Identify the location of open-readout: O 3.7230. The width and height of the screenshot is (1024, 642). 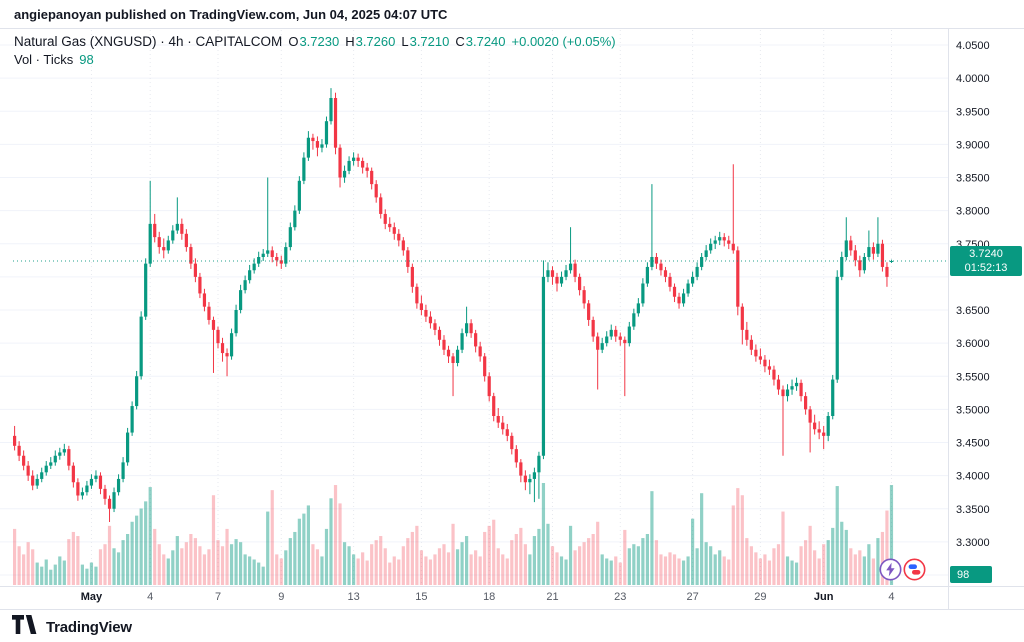
(313, 42).